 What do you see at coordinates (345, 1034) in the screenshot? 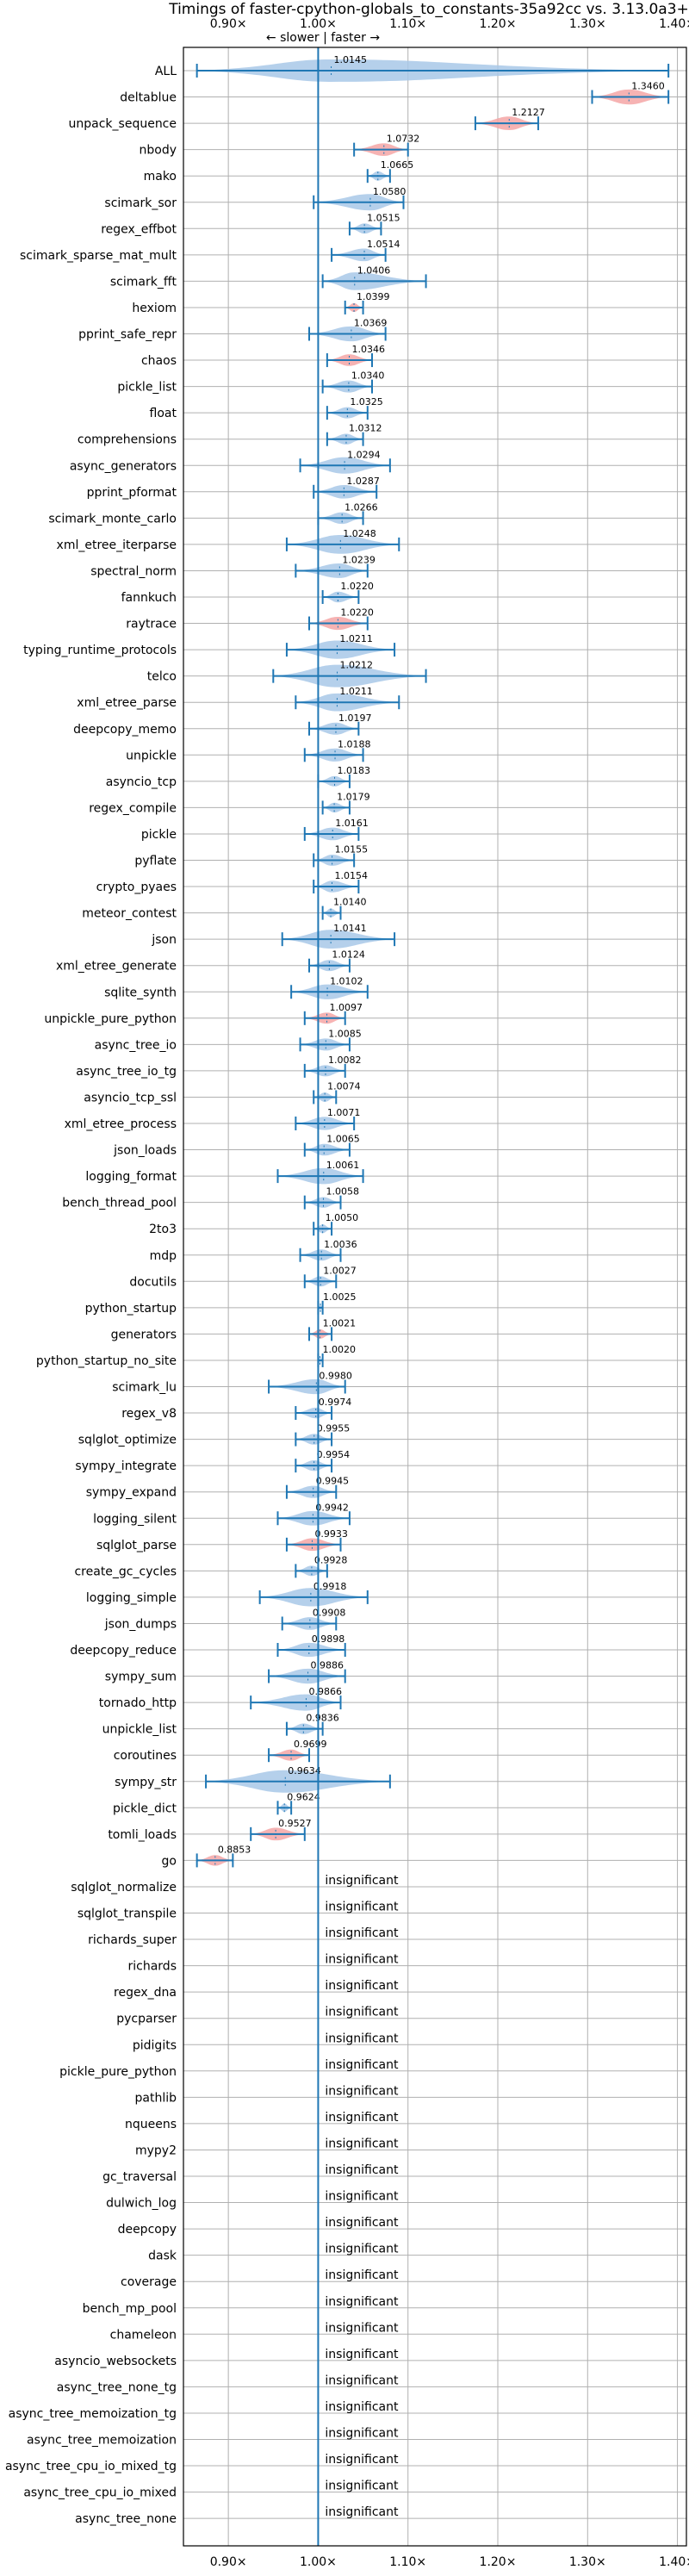
I see `value-label: 1.0085` at bounding box center [345, 1034].